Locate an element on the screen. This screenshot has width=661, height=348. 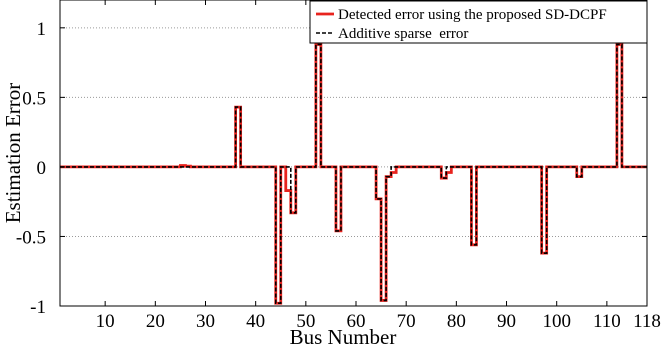
y-tick-label: 1 is located at coordinates (42, 29).